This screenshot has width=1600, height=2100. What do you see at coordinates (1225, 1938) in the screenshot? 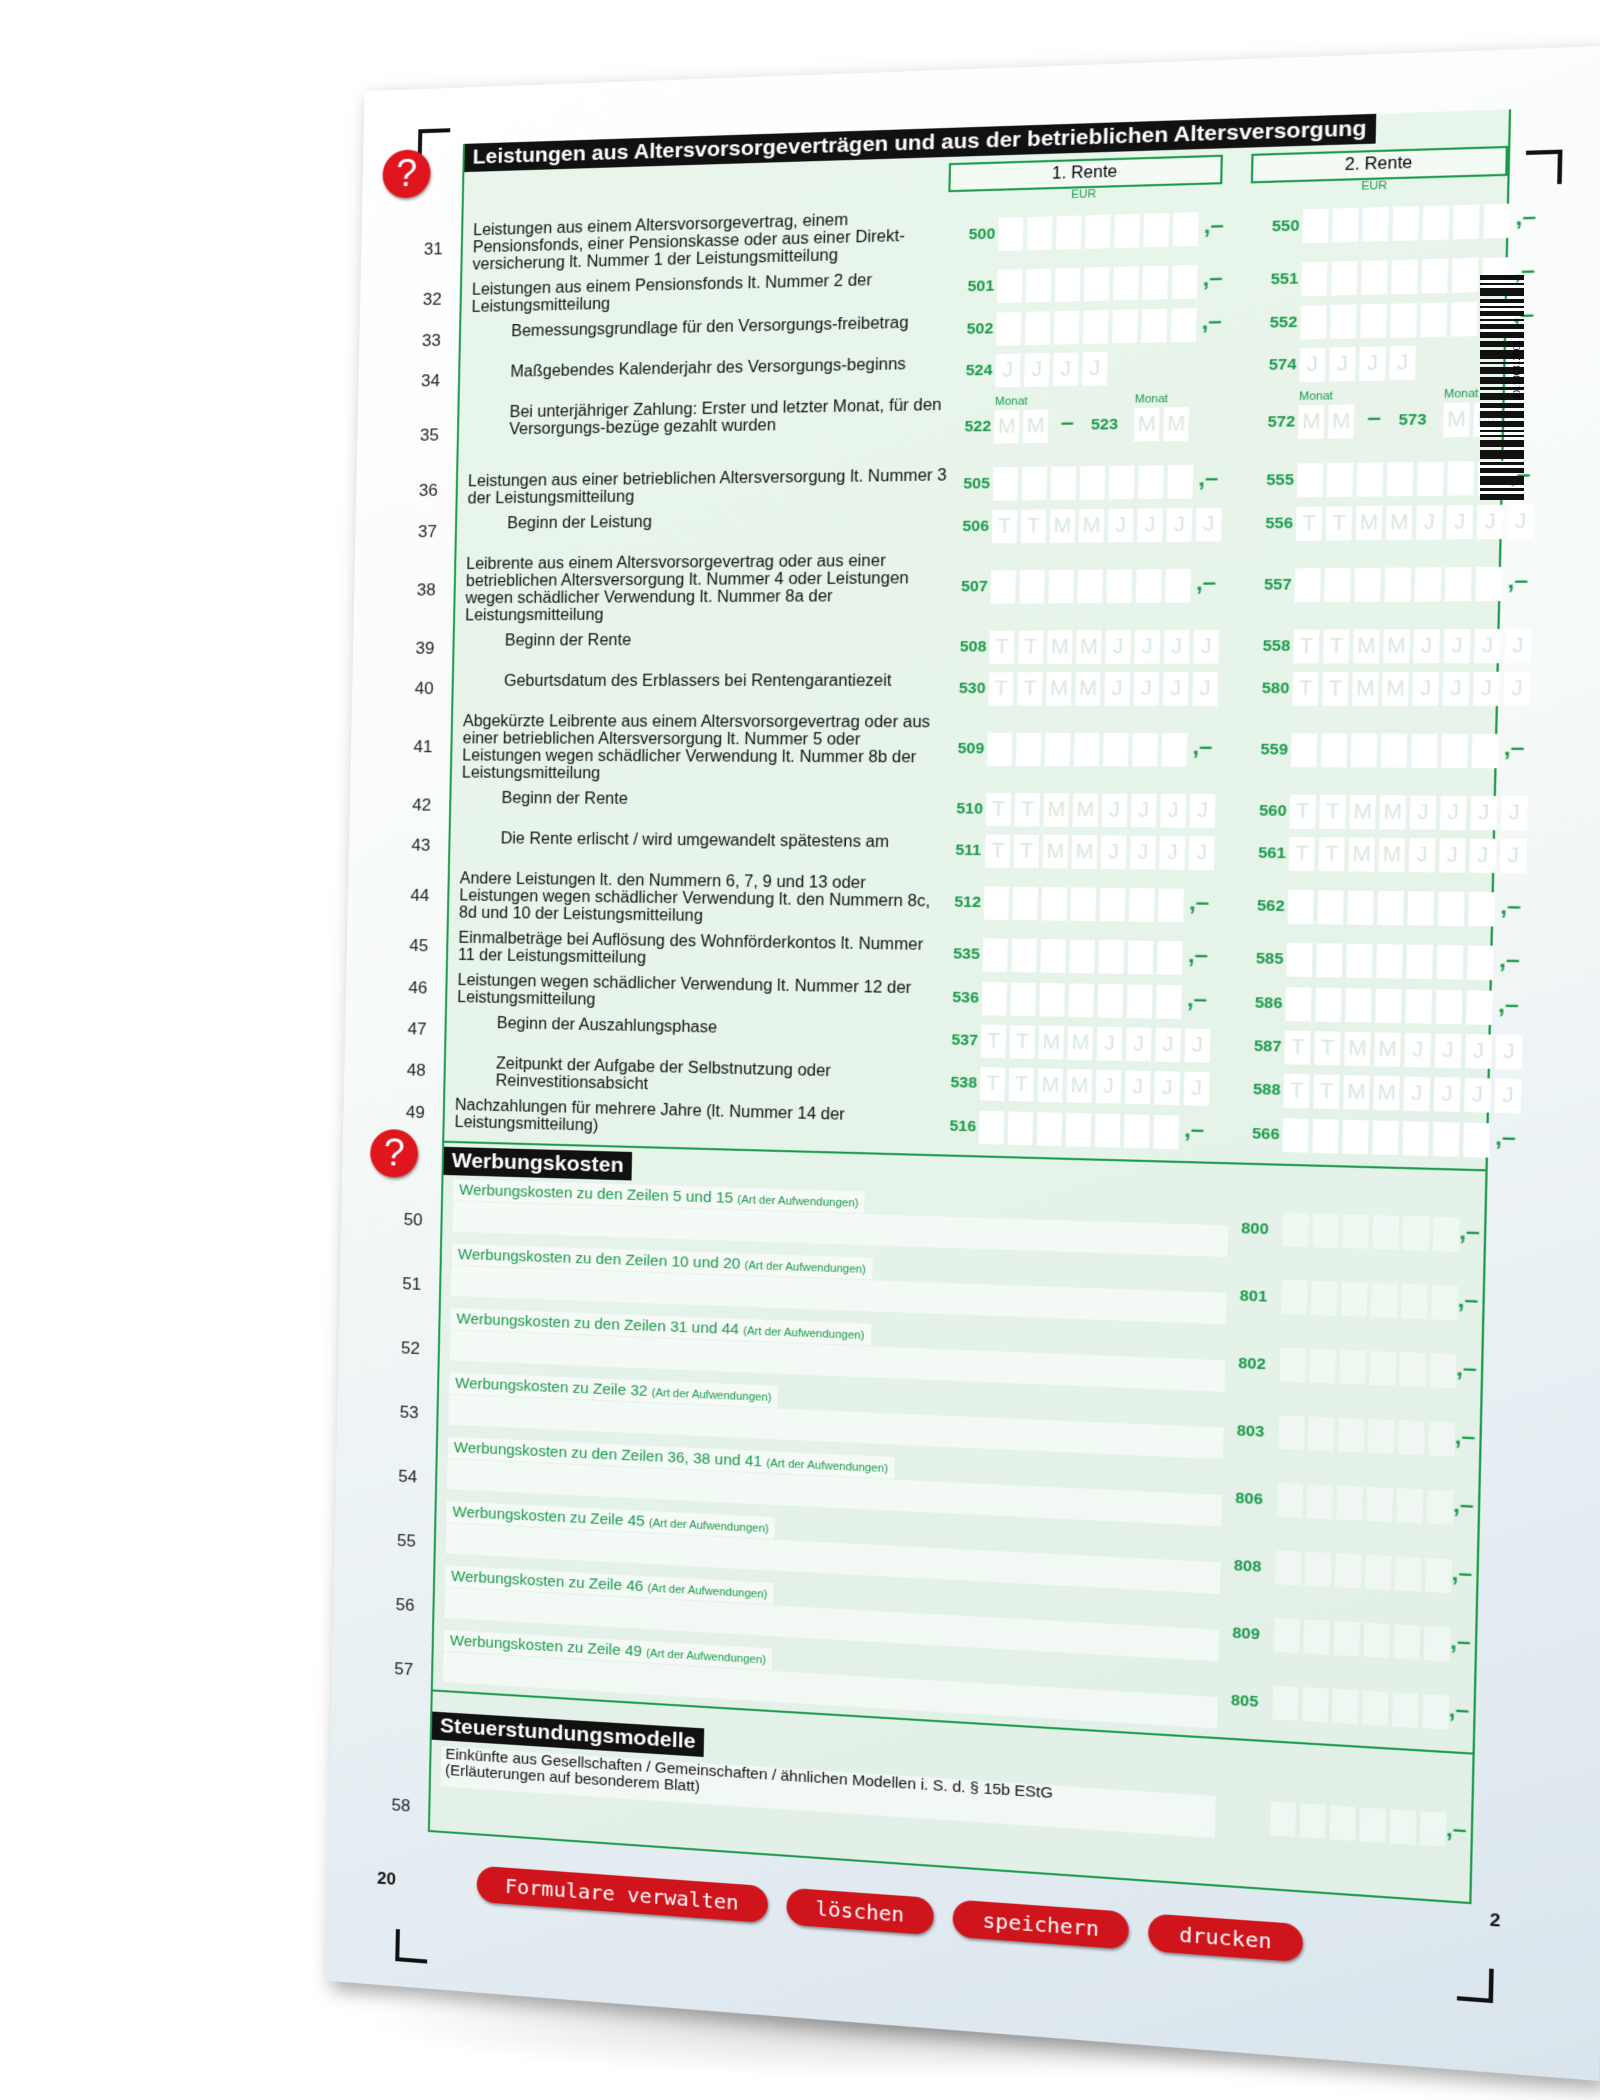
I see `print-button: drucken` at bounding box center [1225, 1938].